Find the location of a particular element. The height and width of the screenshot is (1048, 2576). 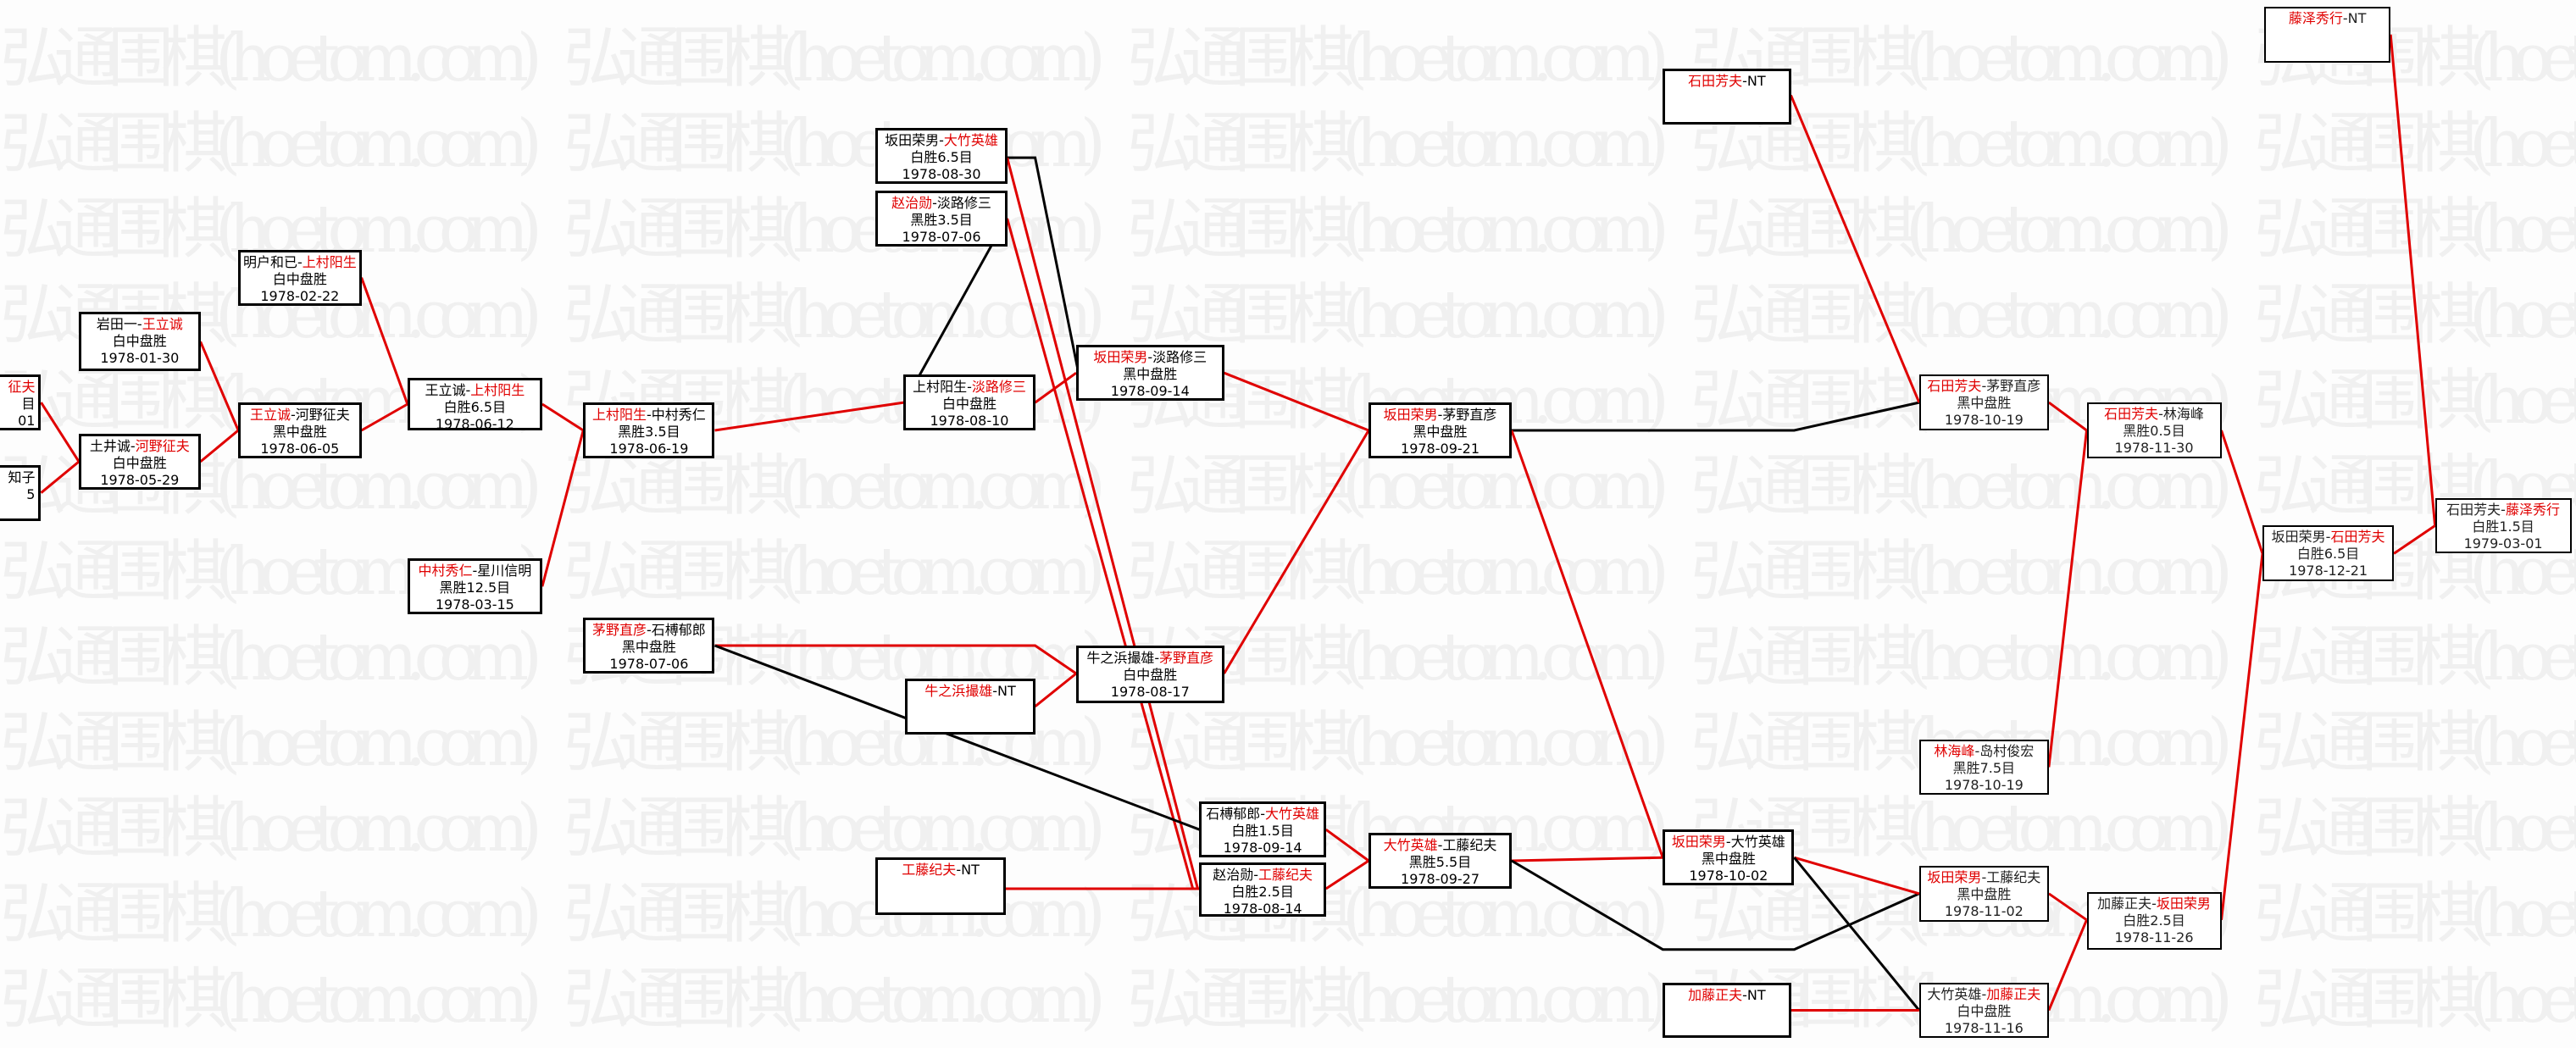

match-players: 上村阳生-中村秀仁 is located at coordinates (649, 416).